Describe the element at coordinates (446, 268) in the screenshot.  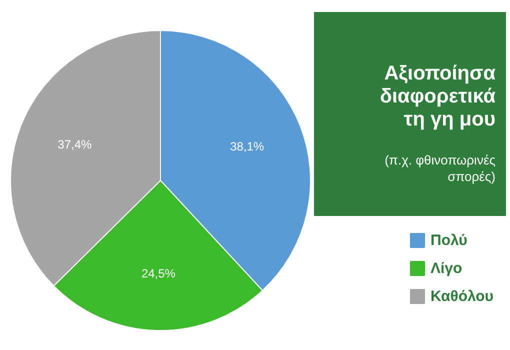
I see `legend-label: Λίγο` at that location.